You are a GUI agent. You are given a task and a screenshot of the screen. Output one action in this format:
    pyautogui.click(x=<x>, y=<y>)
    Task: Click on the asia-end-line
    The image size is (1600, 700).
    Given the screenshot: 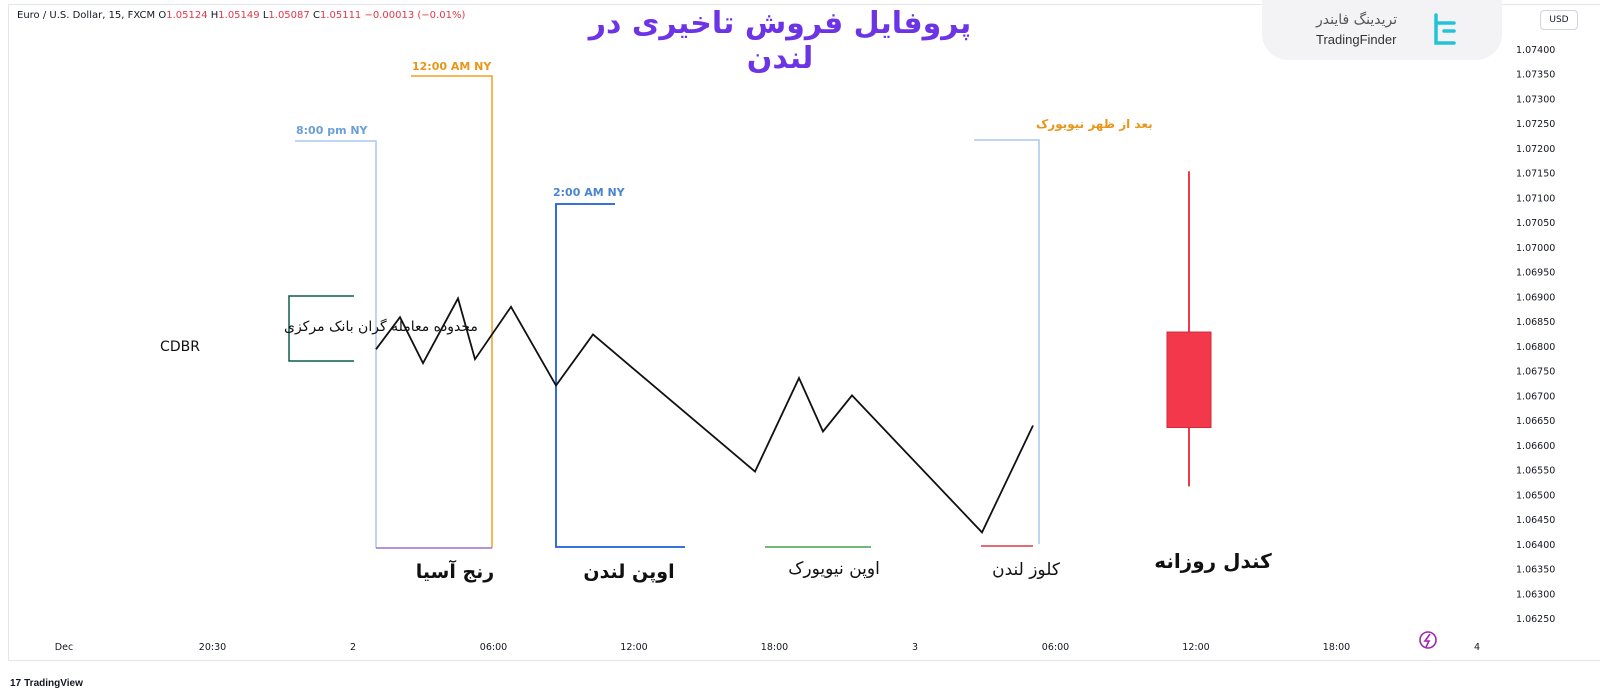 What is the action you would take?
    pyautogui.click(x=452, y=311)
    